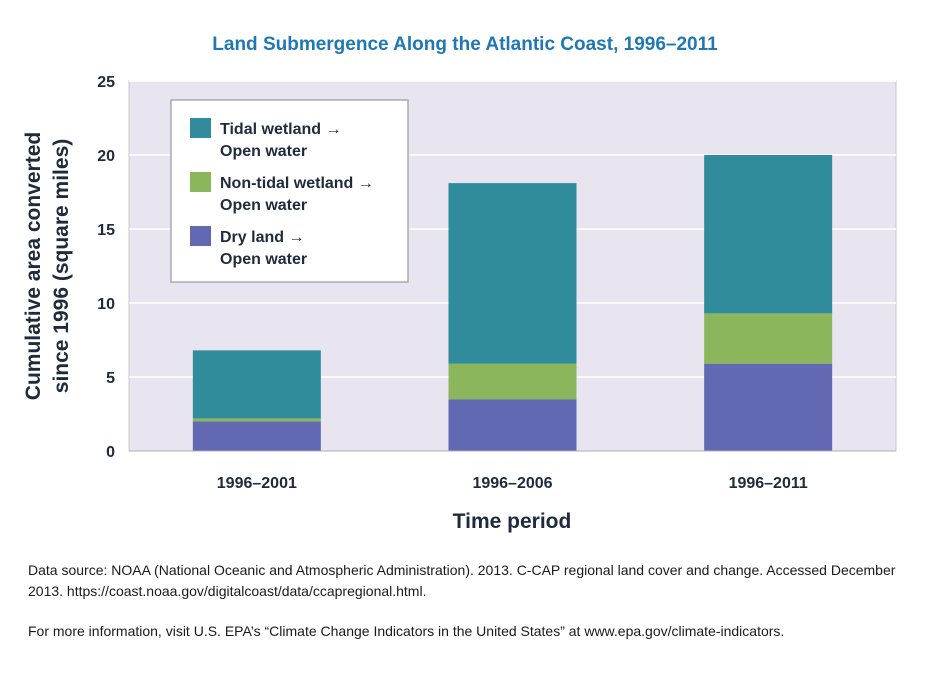 This screenshot has height=674, width=928. I want to click on y-tick-label: 10, so click(106, 304).